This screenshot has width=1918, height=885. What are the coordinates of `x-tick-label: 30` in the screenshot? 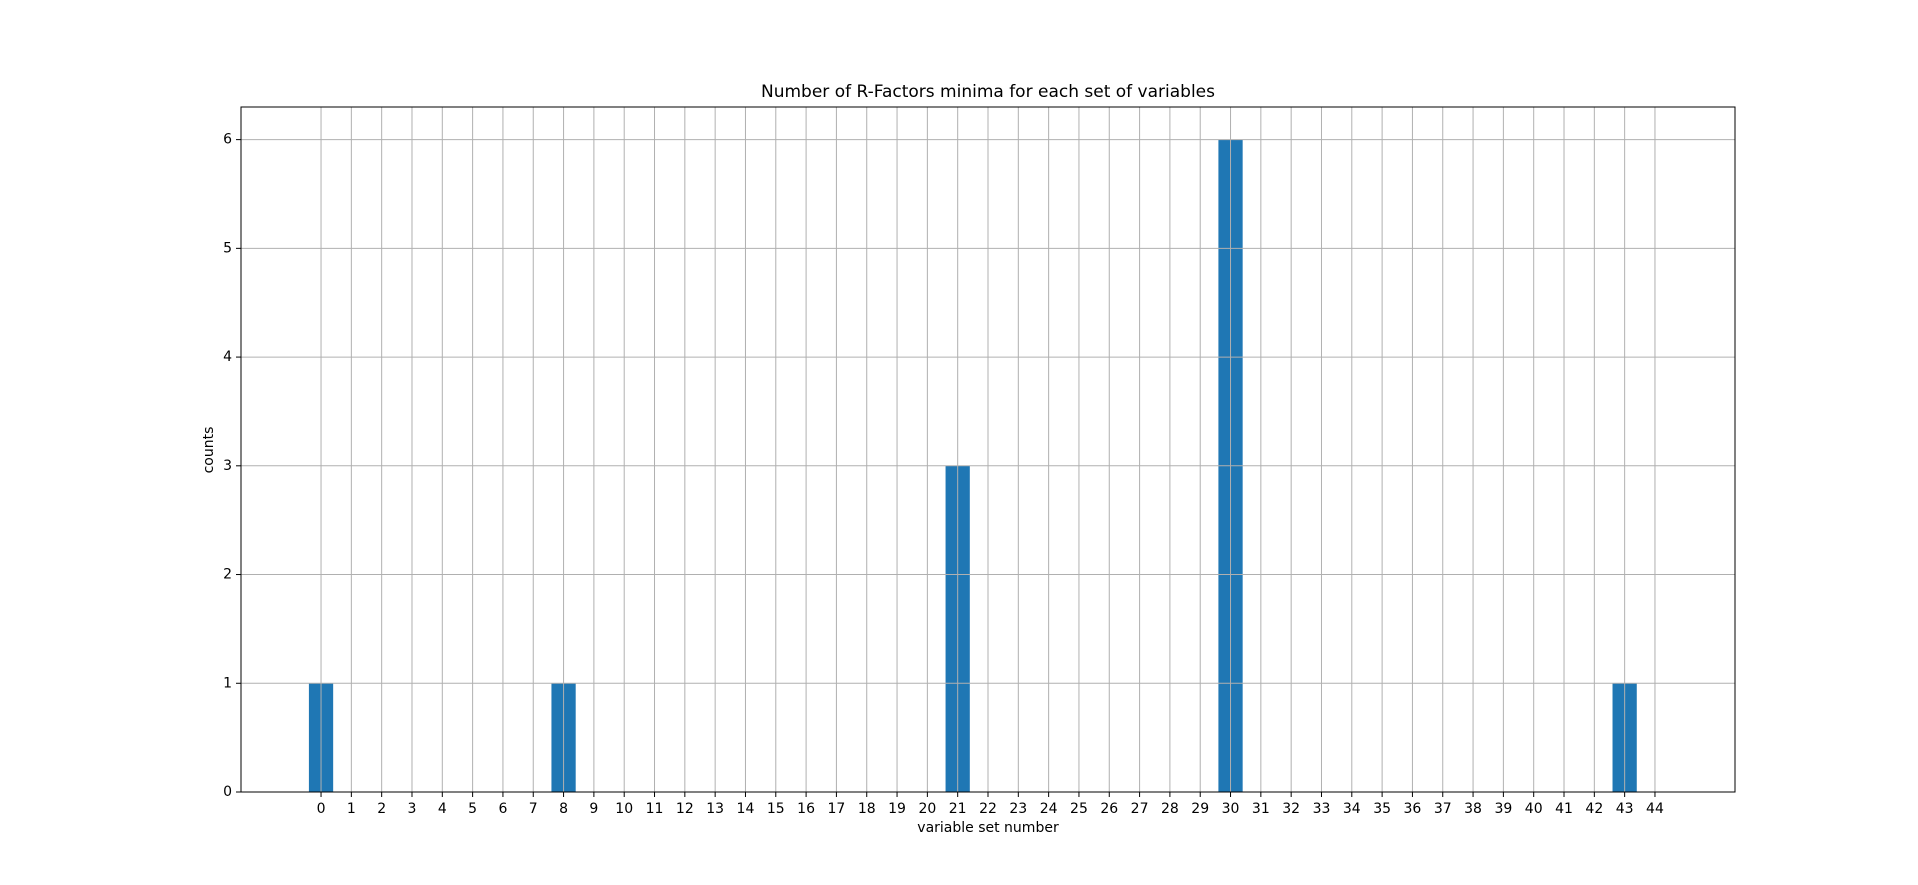 It's located at (1231, 809).